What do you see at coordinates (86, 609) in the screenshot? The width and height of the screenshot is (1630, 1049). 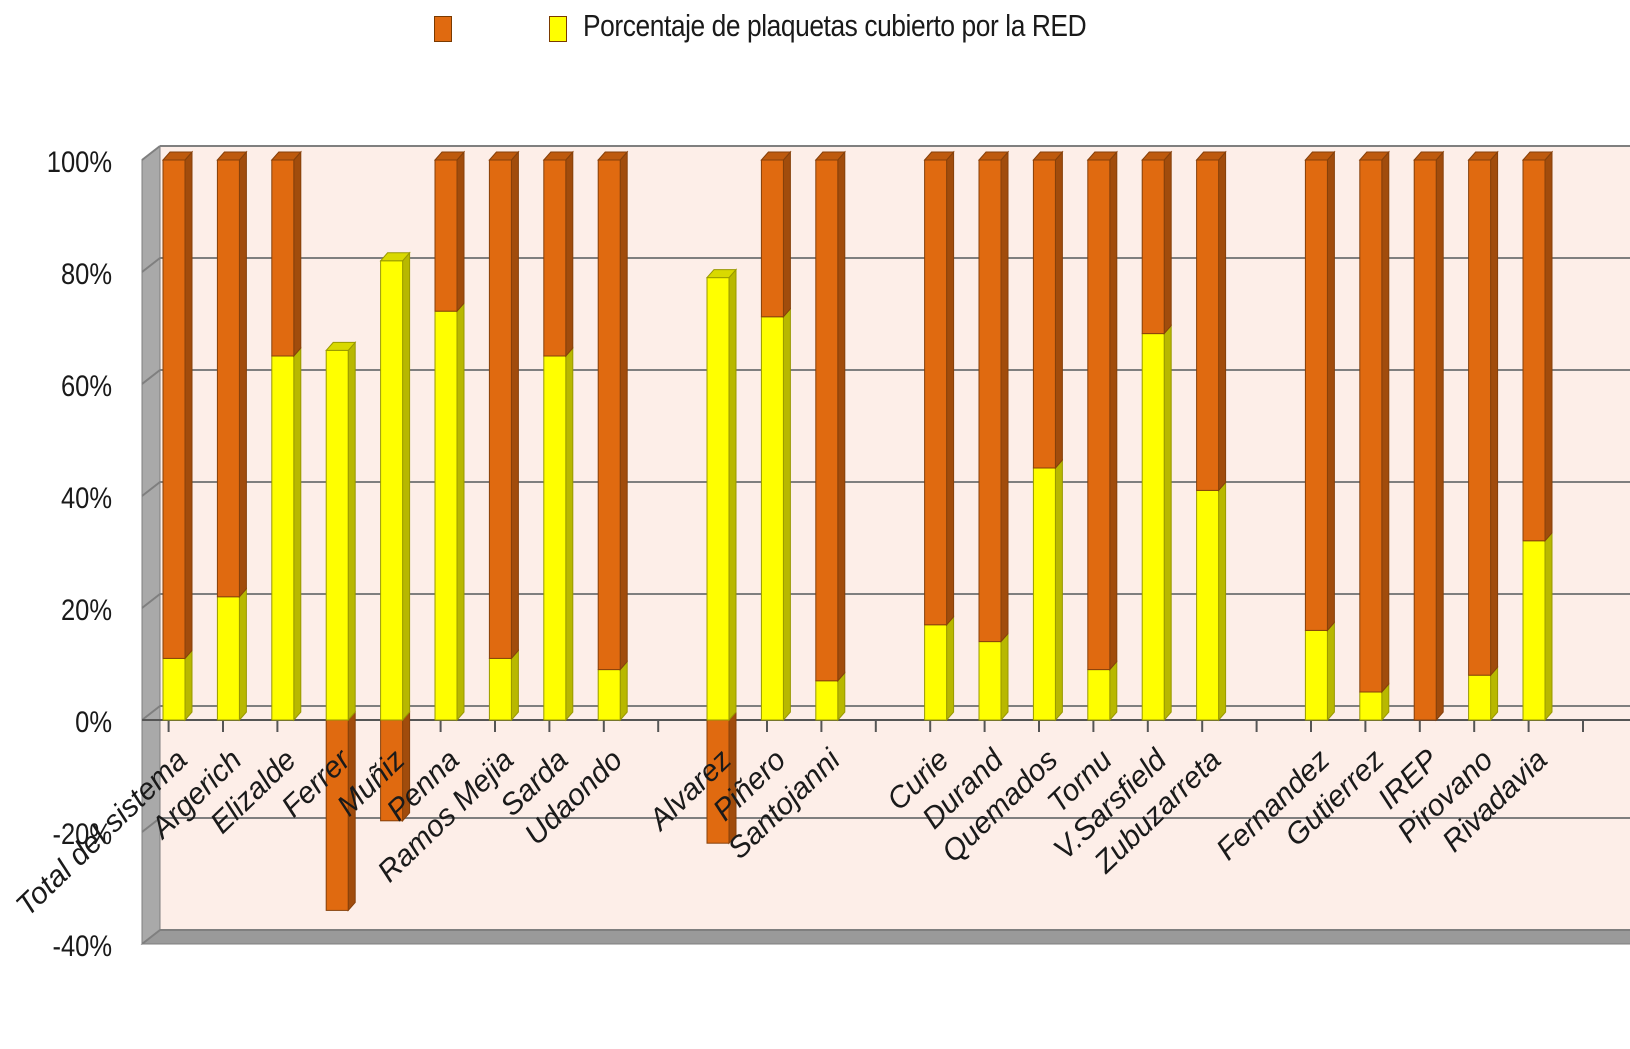 I see `y-tick-label: 20%` at bounding box center [86, 609].